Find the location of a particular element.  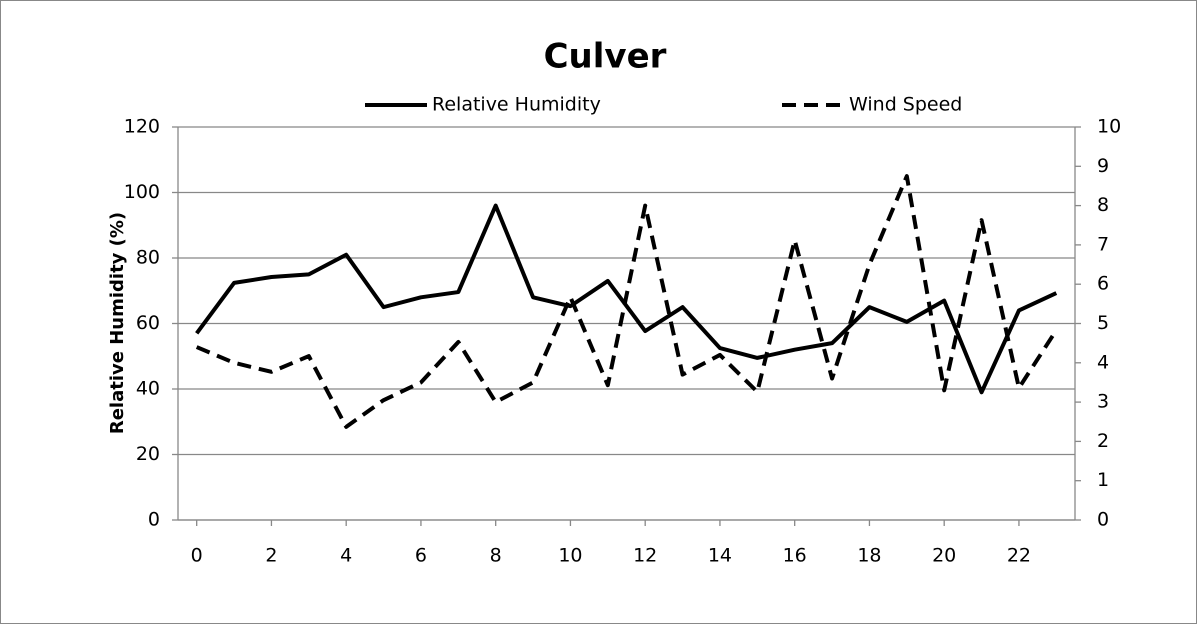

y-tick-label: 20 is located at coordinates (148, 454).